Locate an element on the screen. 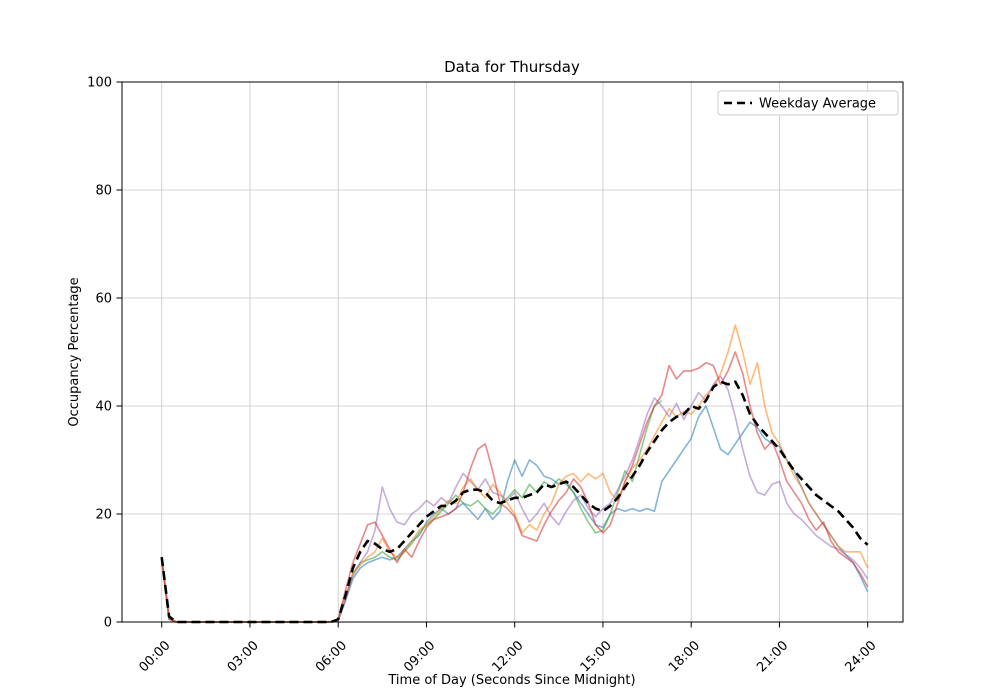 This screenshot has width=1000, height=700. x-tick-label: 00:00 is located at coordinates (154, 656).